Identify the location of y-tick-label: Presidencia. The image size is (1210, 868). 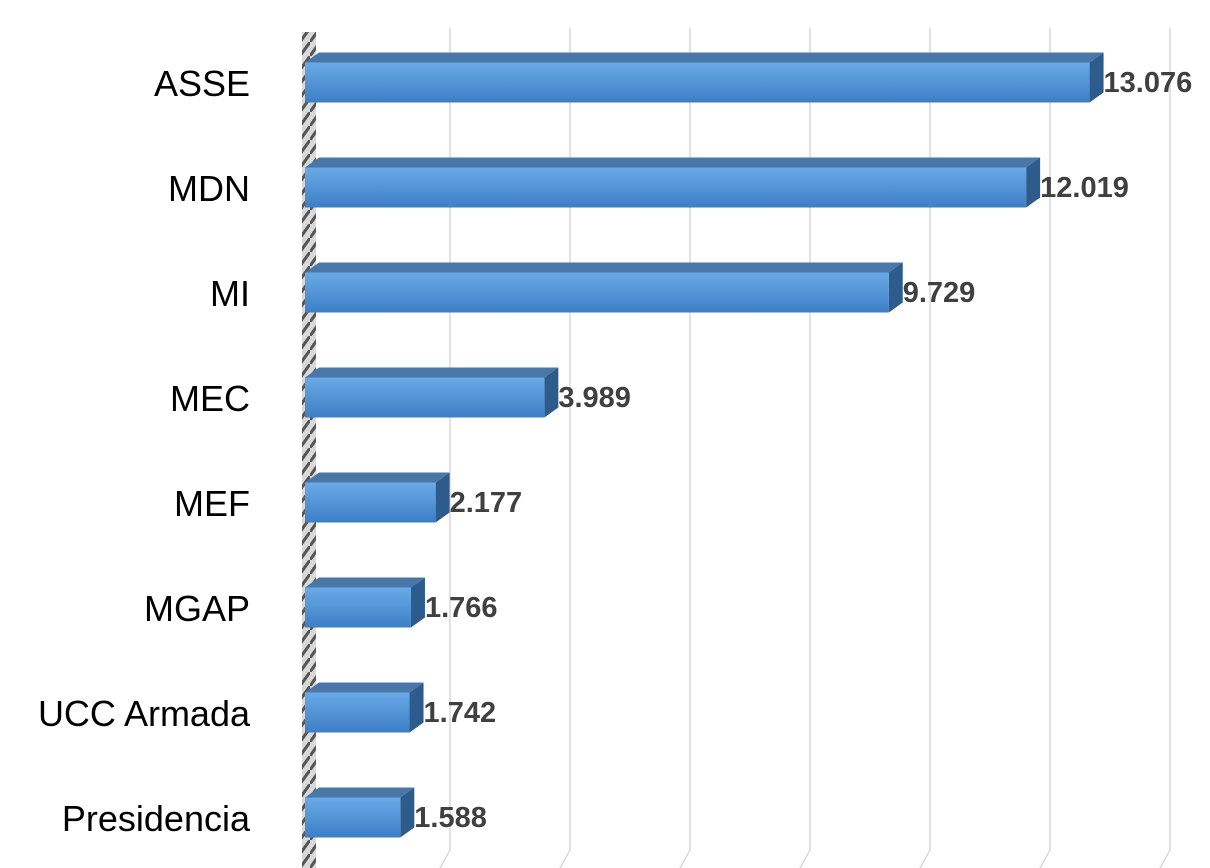
(156, 818).